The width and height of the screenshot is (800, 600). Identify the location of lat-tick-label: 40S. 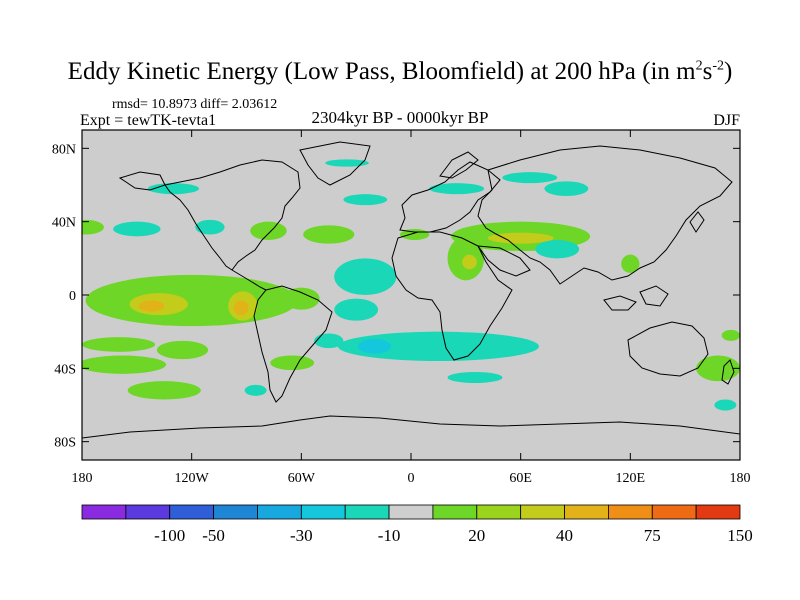
(65, 369).